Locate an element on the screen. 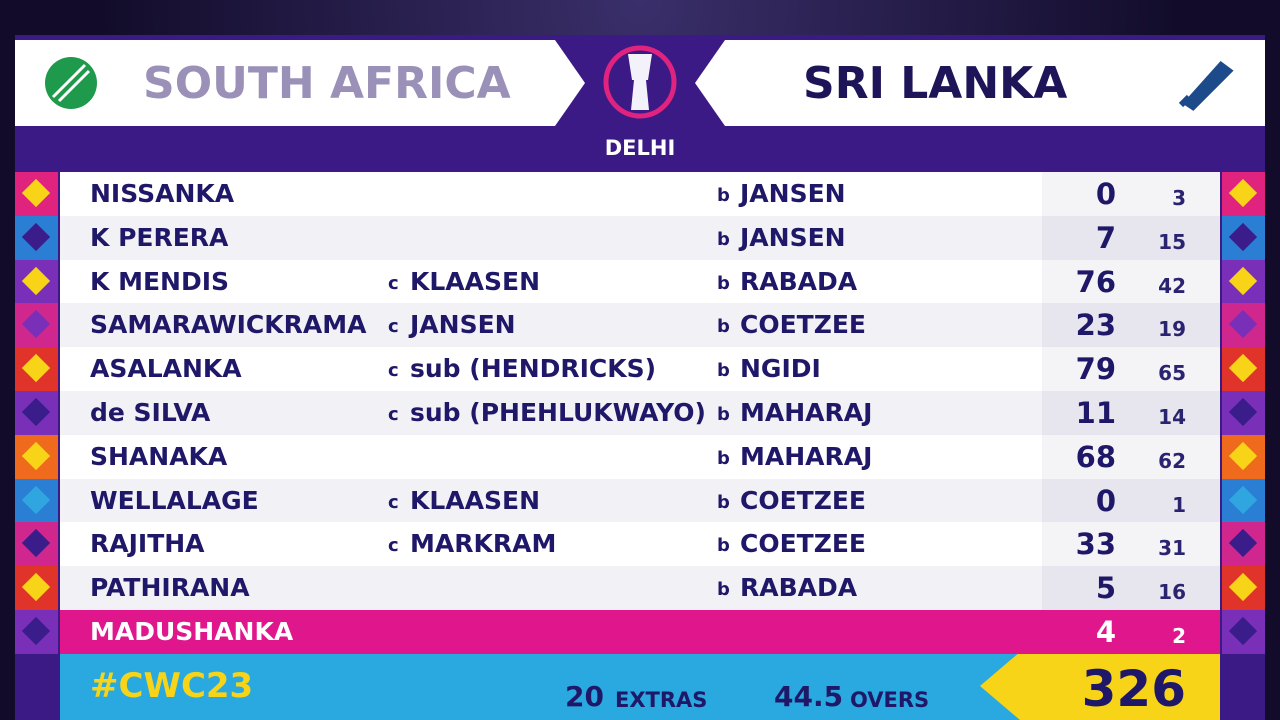 The width and height of the screenshot is (1280, 720). team-right-bar: SRI LANKA is located at coordinates (980, 83).